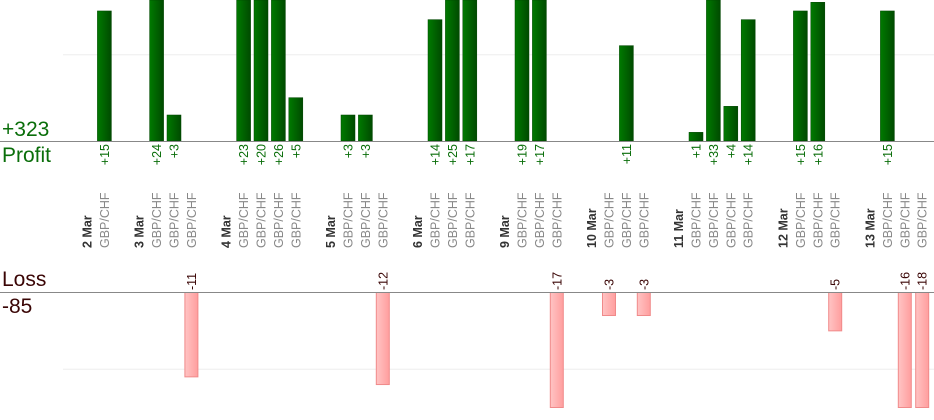  I want to click on loss-value-label: -18, so click(923, 281).